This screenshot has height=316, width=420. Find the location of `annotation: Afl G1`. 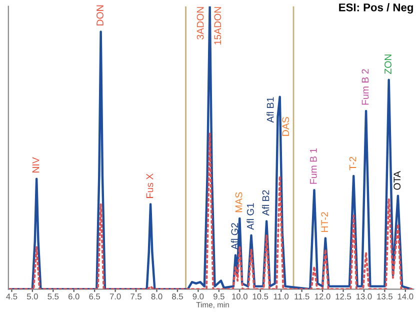

annotation: Afl G1 is located at coordinates (250, 216).